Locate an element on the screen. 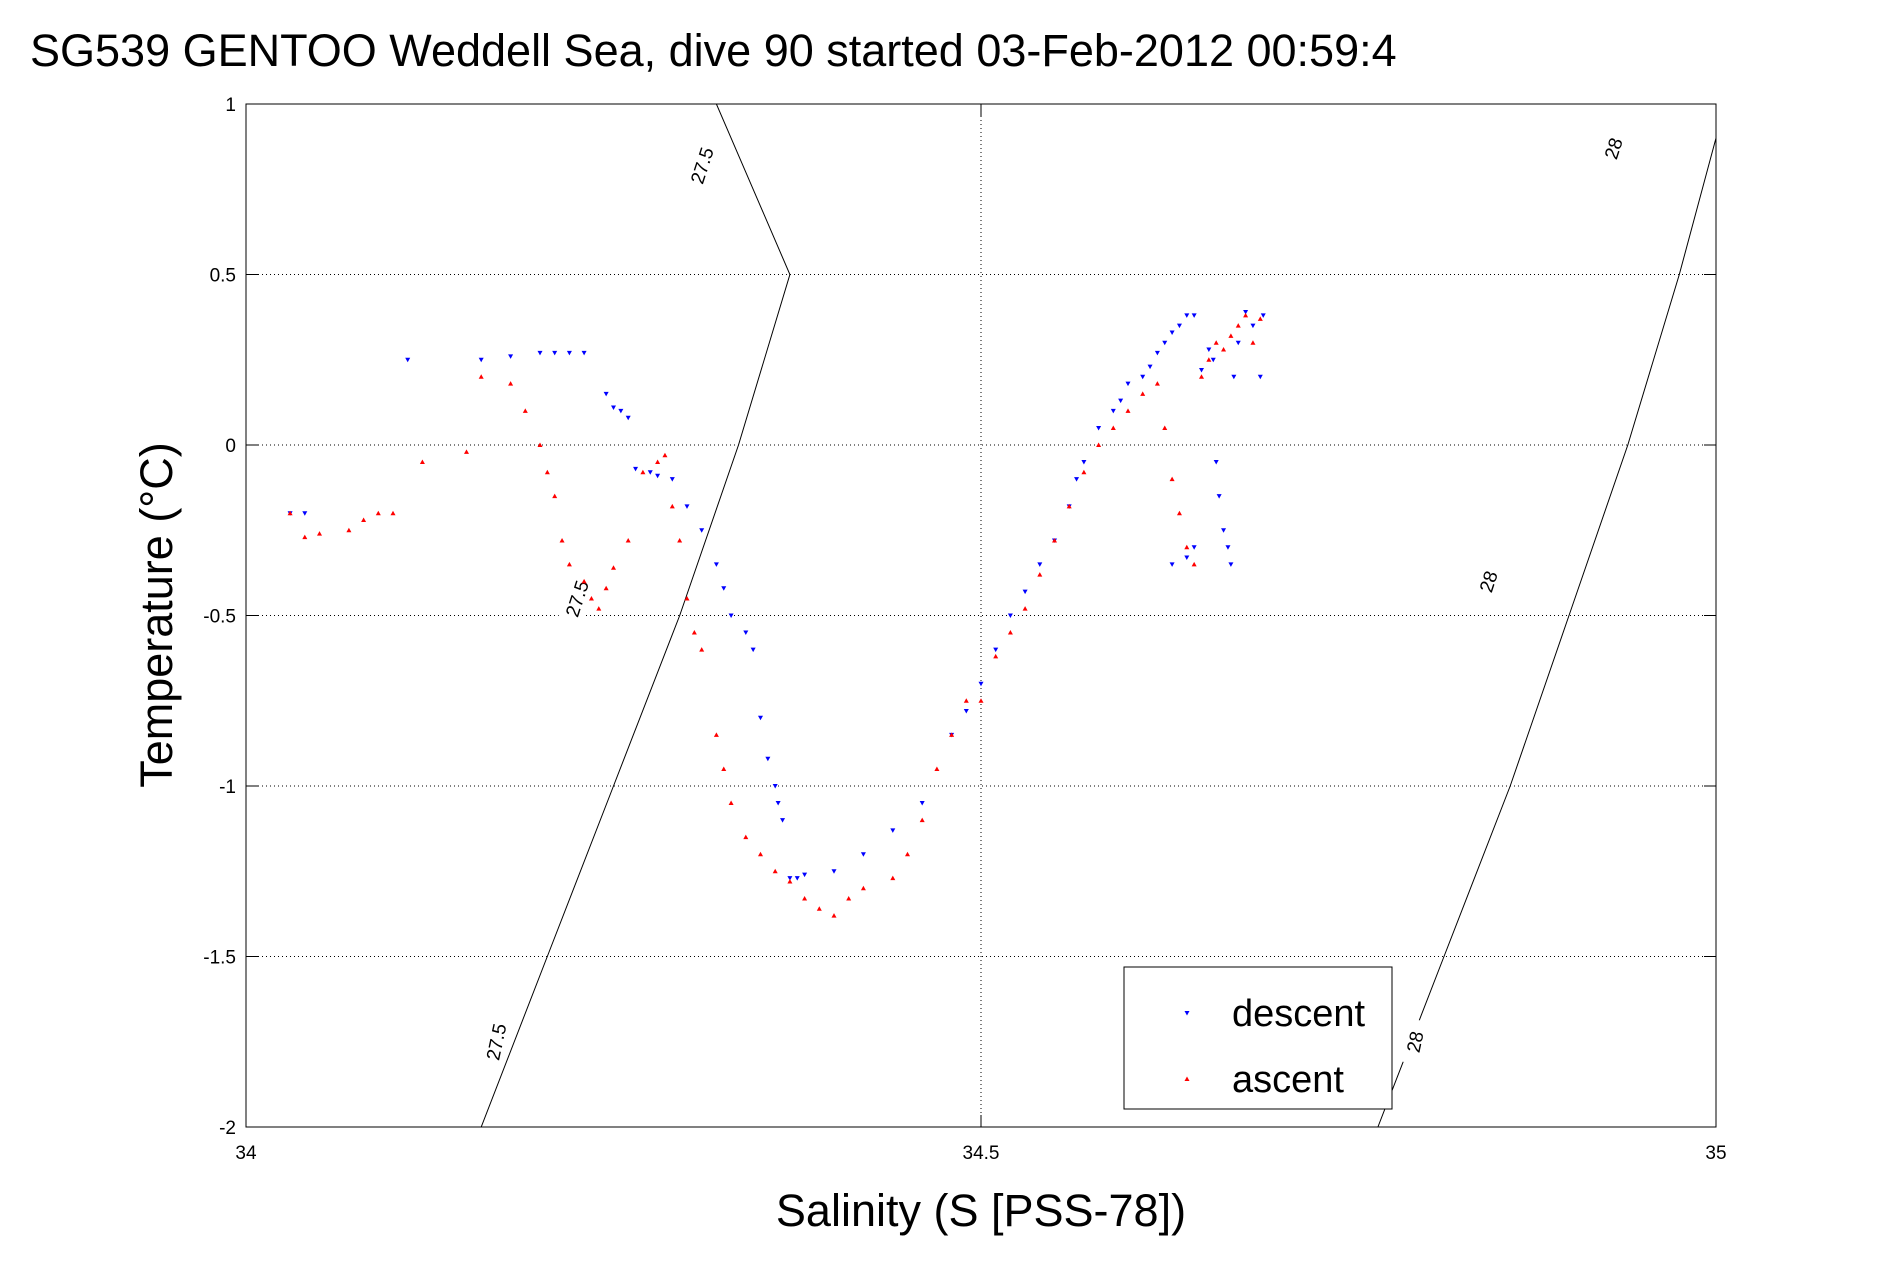 The width and height of the screenshot is (1891, 1262). y-tick-label: 1 is located at coordinates (230, 105).